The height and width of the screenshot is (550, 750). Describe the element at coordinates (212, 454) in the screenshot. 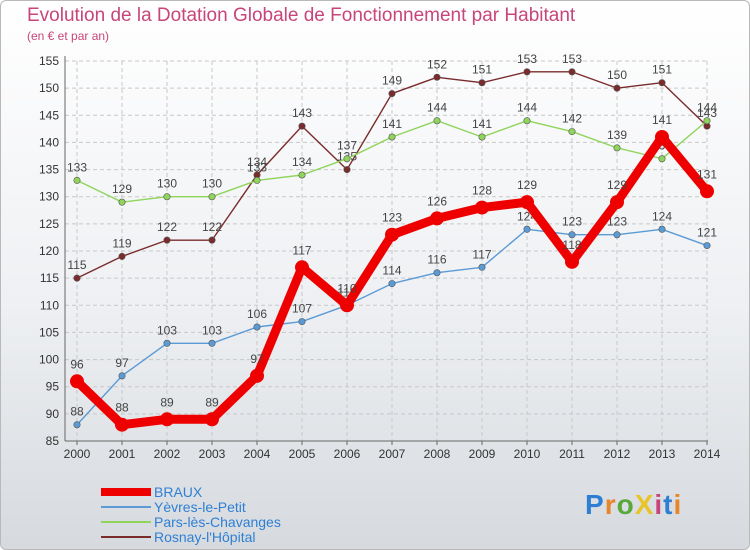

I see `x-tick-label: 2003` at that location.